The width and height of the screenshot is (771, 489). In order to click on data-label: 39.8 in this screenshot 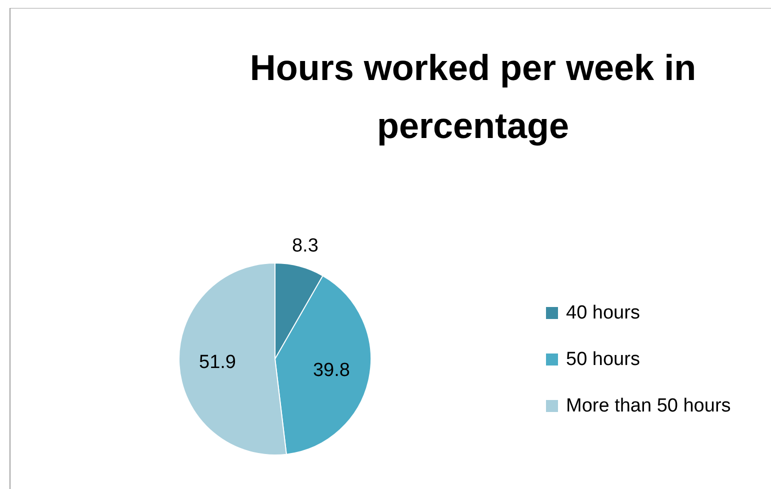, I will do `click(331, 371)`.